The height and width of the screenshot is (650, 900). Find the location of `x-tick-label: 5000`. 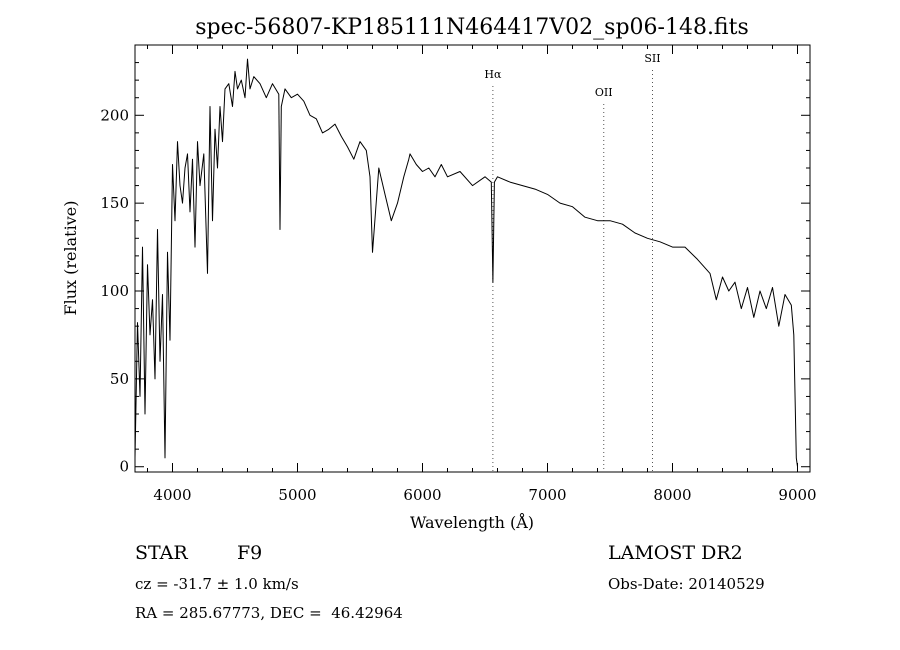

x-tick-label: 5000 is located at coordinates (297, 495).